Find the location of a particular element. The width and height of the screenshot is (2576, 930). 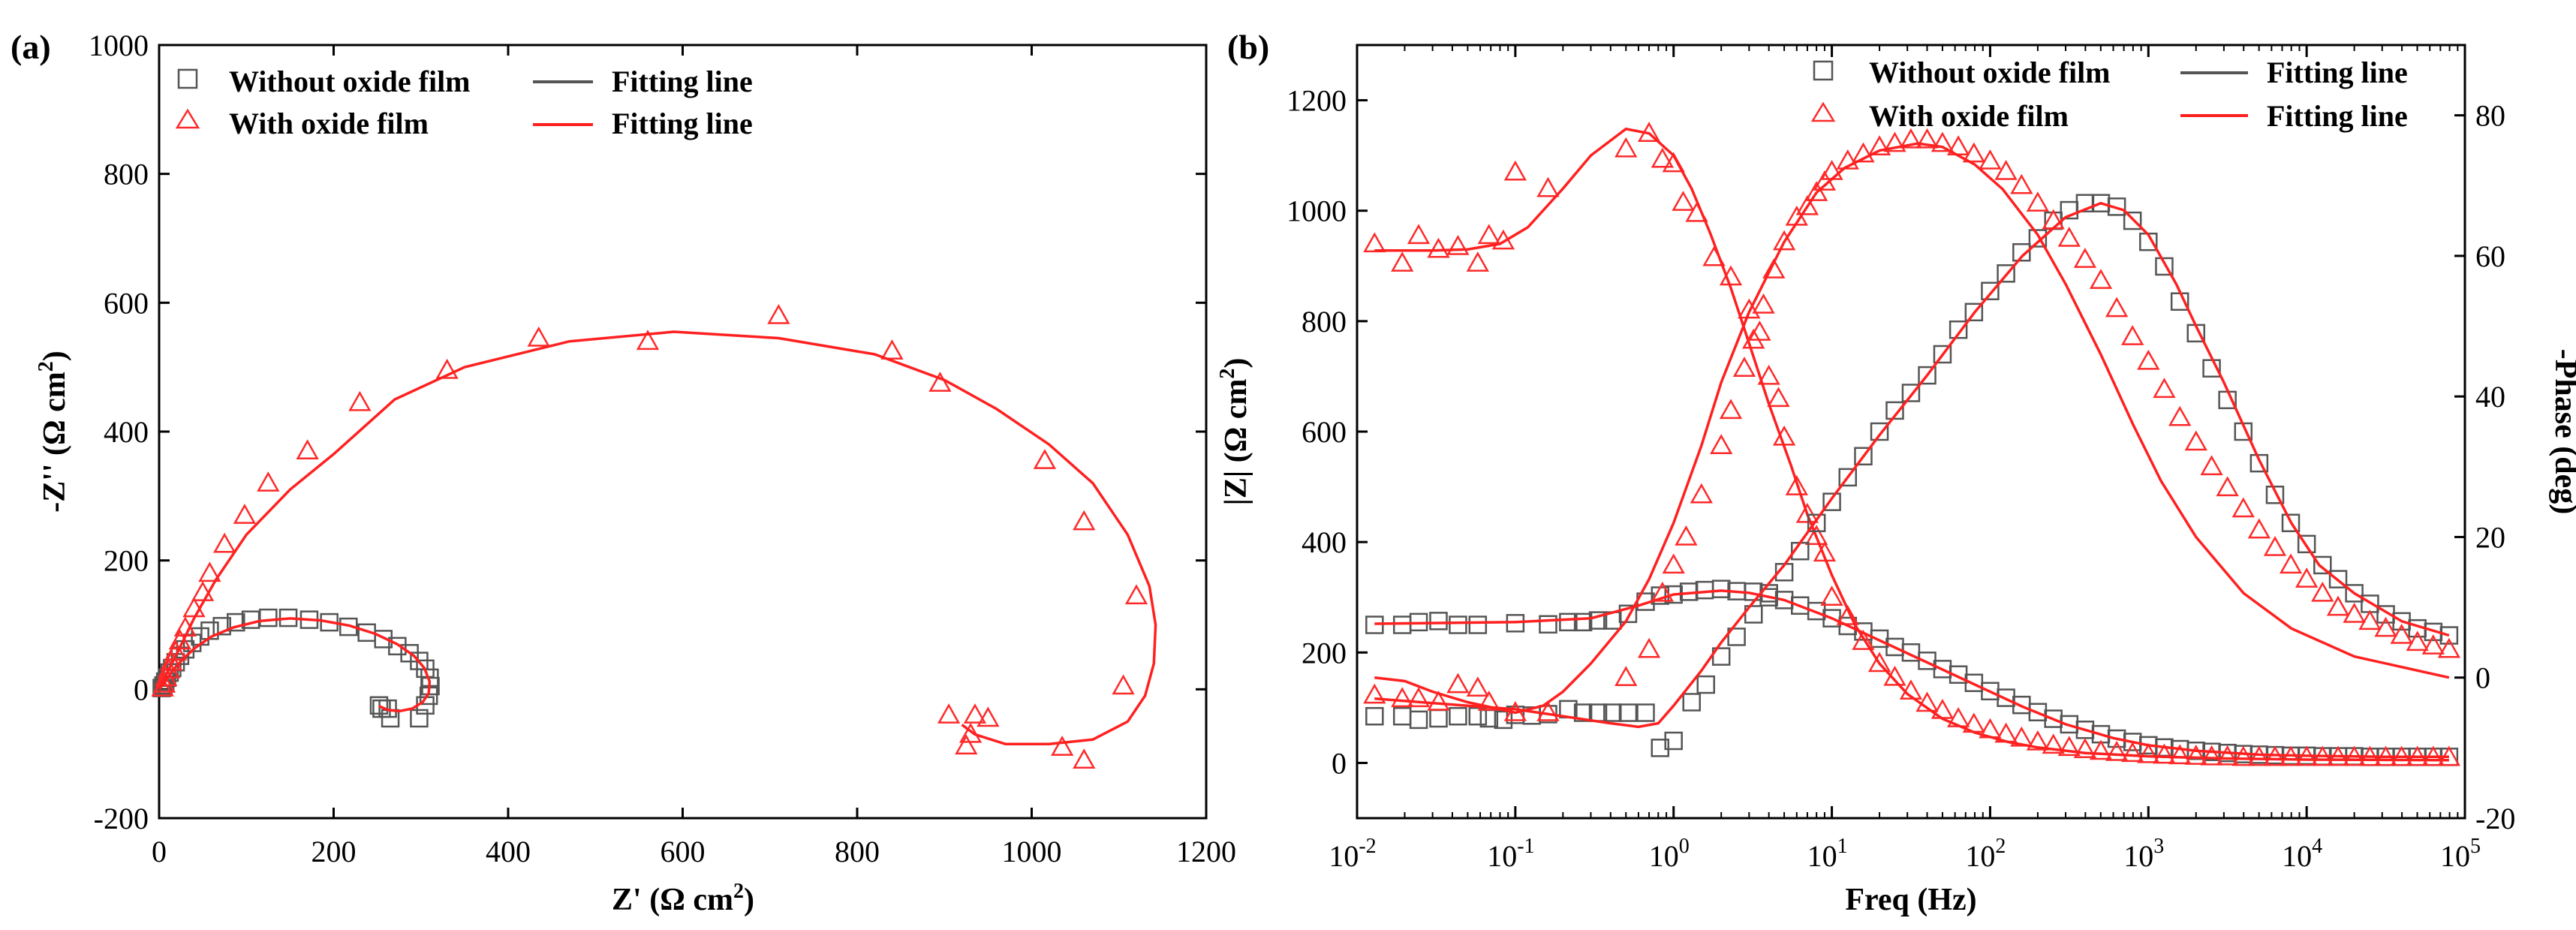

x-tick-label: 1200 is located at coordinates (1206, 851).